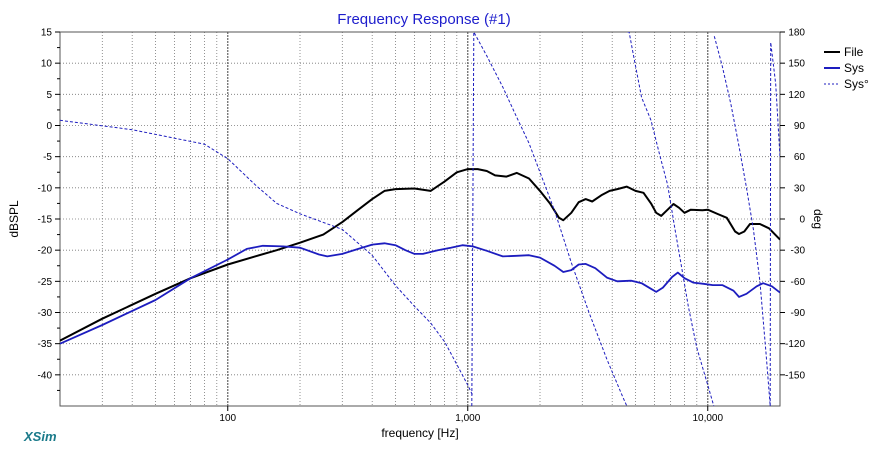  I want to click on right-y-axis: 180 150 120 90 60 30 0 -30 -60 -90 -120 -150, so click(793, 204).